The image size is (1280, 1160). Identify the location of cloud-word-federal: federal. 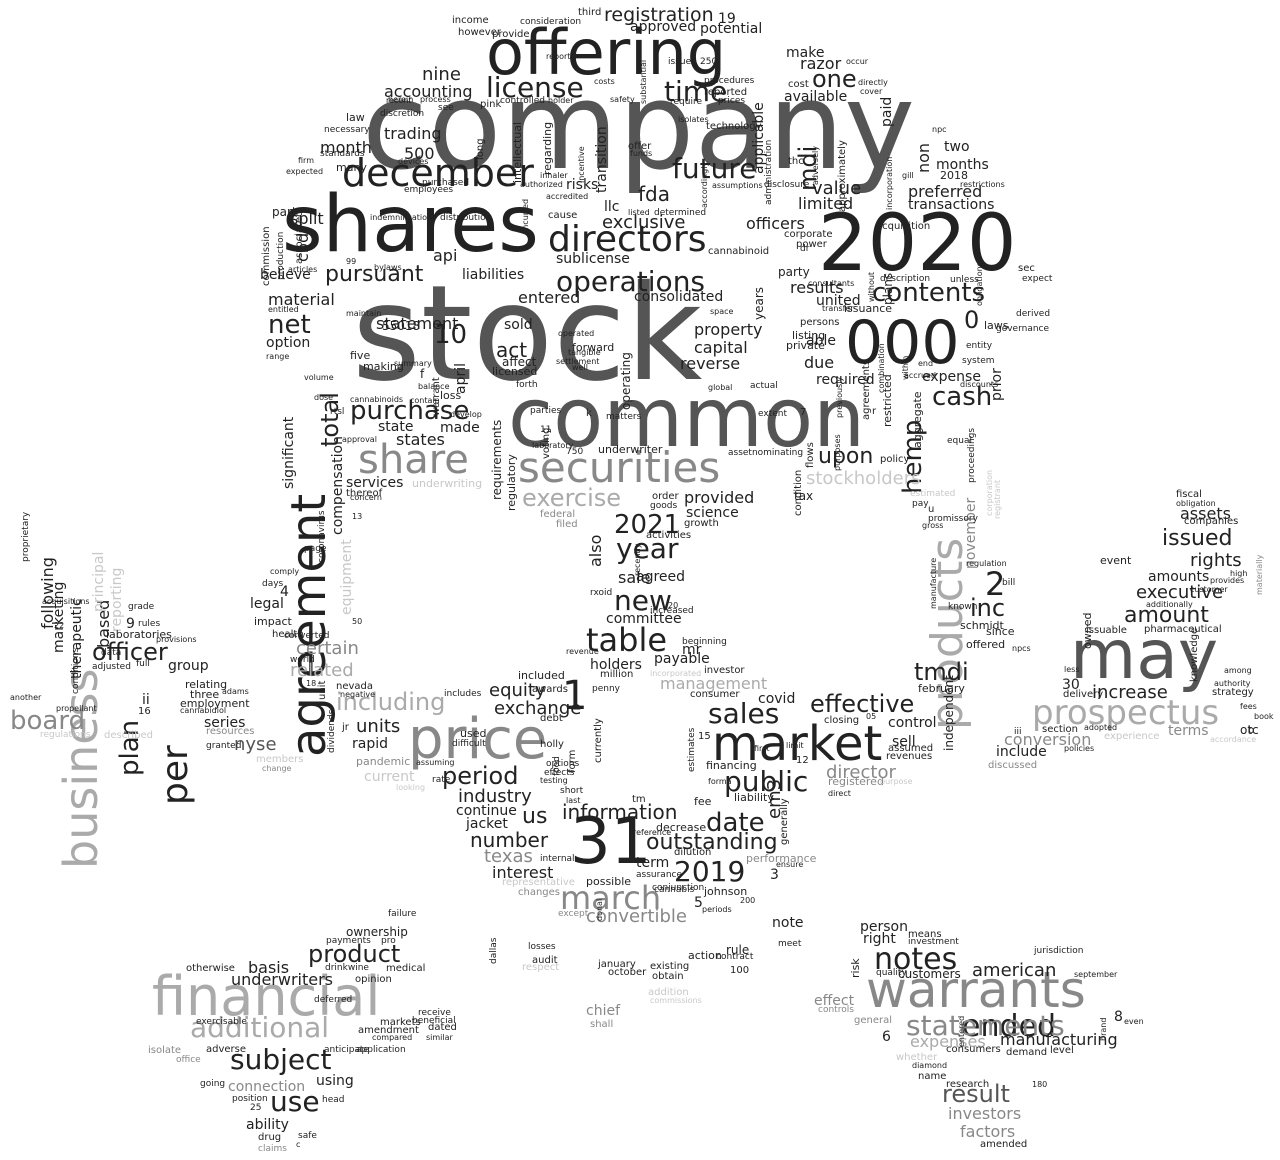
(558, 514).